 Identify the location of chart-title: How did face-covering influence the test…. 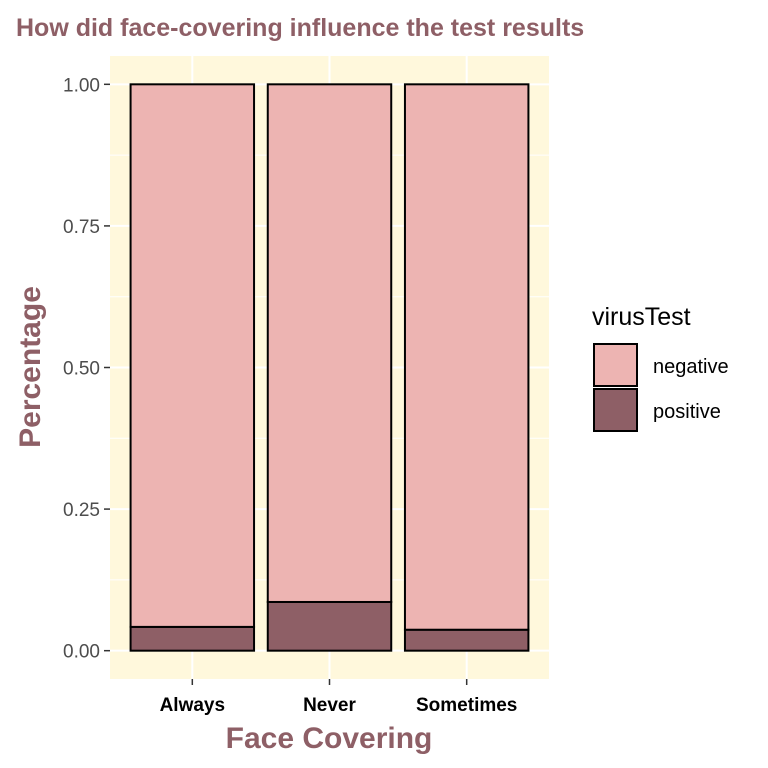
(300, 28).